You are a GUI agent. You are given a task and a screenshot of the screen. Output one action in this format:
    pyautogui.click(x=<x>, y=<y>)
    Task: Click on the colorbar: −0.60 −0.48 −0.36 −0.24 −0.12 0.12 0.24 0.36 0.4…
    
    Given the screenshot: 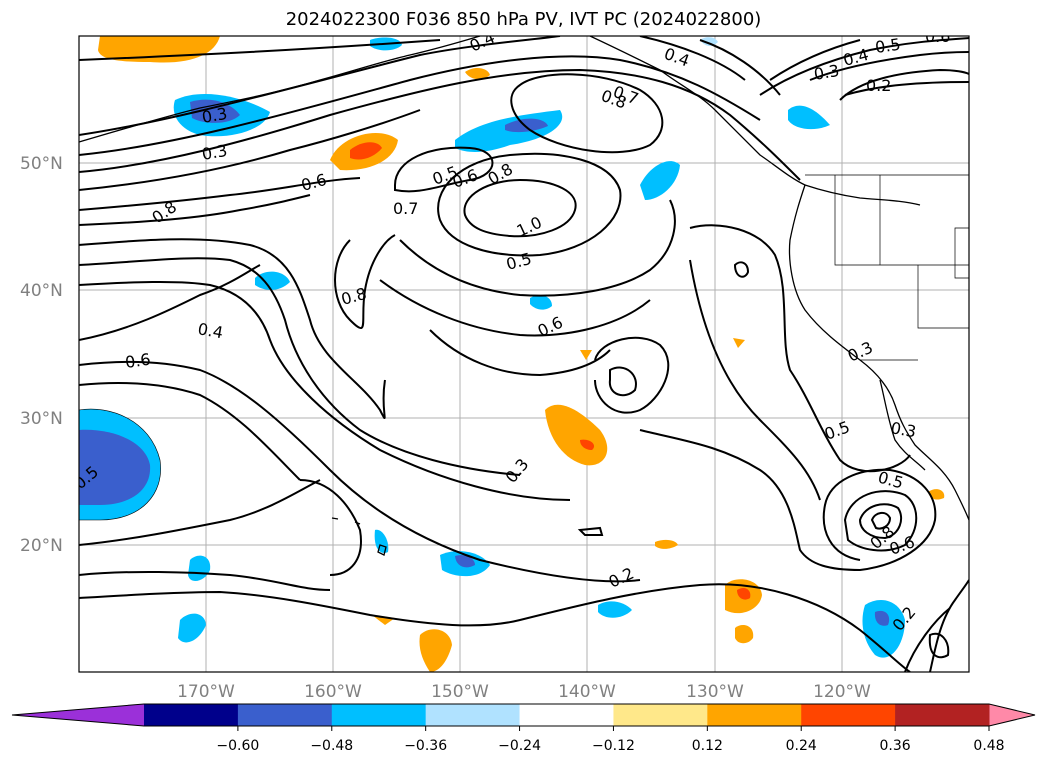 What is the action you would take?
    pyautogui.click(x=523, y=728)
    